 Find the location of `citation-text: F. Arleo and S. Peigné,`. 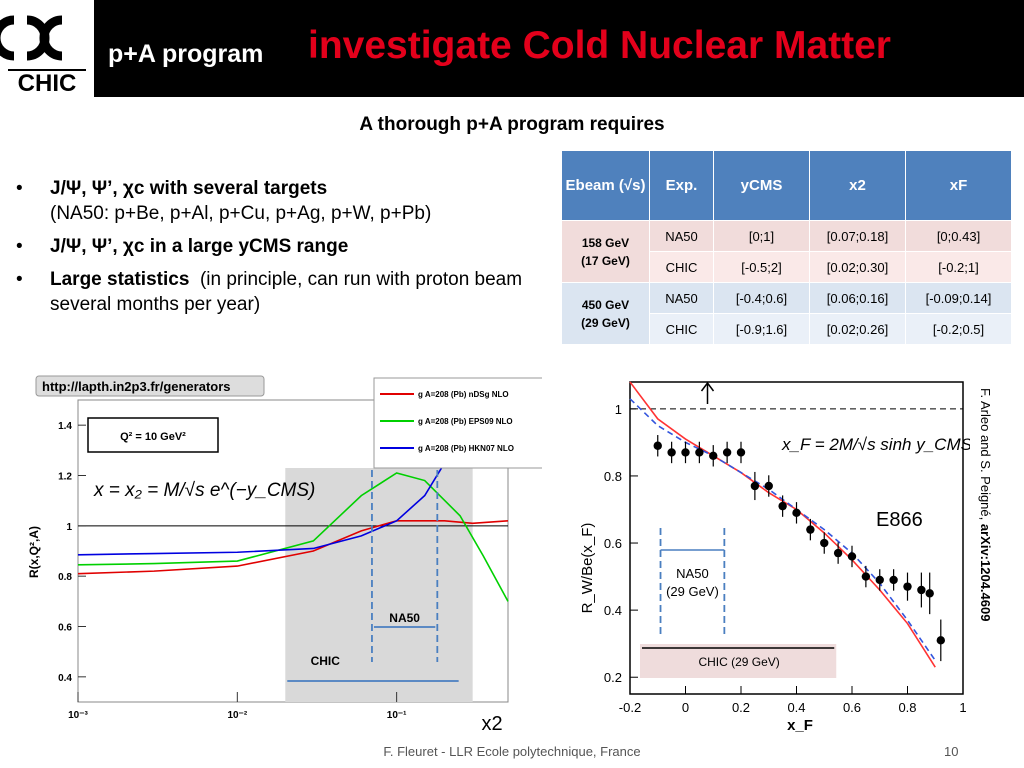

citation-text: F. Arleo and S. Peigné, is located at coordinates (985, 456).